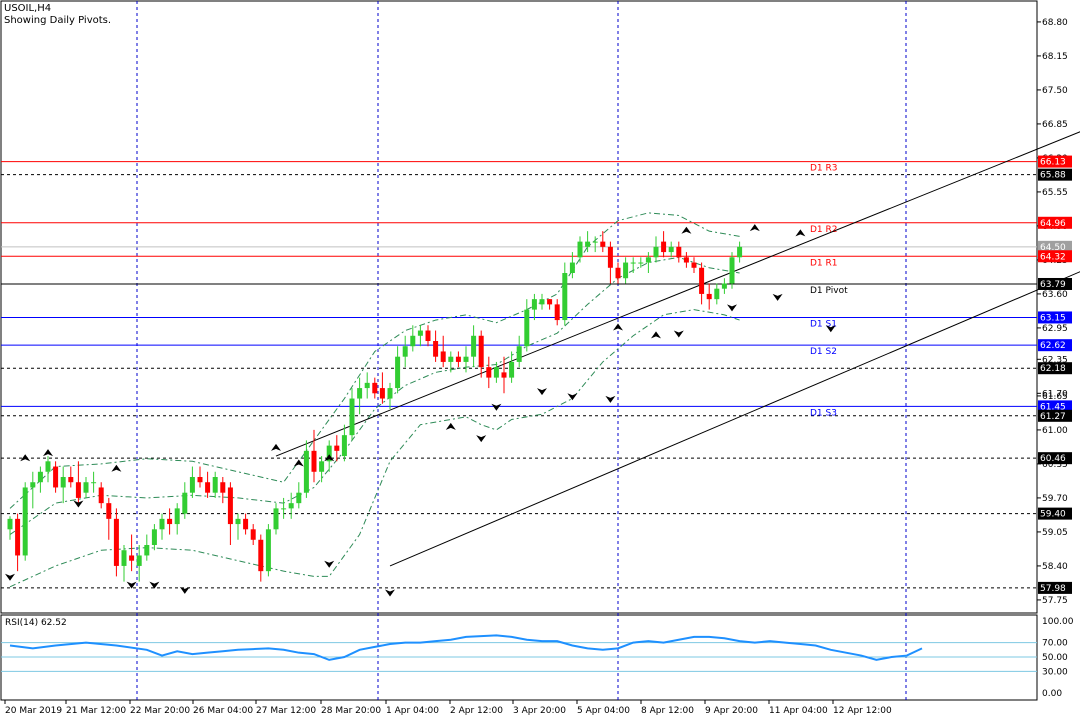 This screenshot has width=1080, height=720. What do you see at coordinates (33, 711) in the screenshot?
I see `time-tick-label: 20 Mar 2019` at bounding box center [33, 711].